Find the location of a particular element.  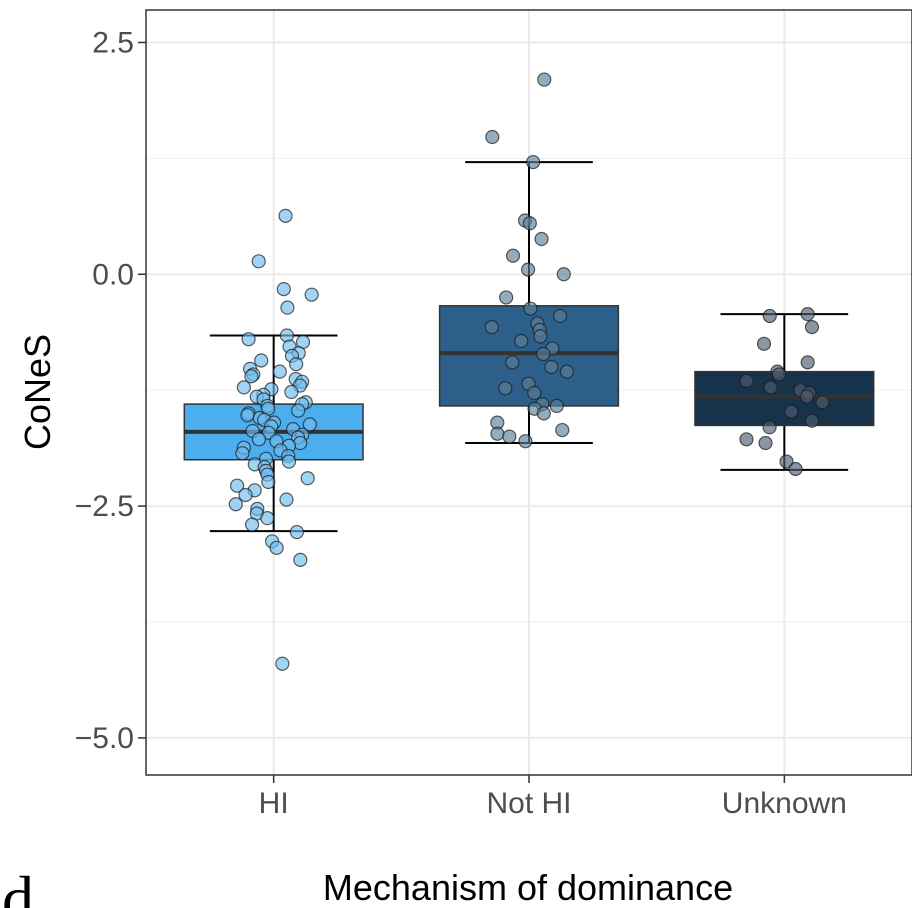

y-axis: 2.5 0.0 −2.5 −5.0 is located at coordinates (110, 390).